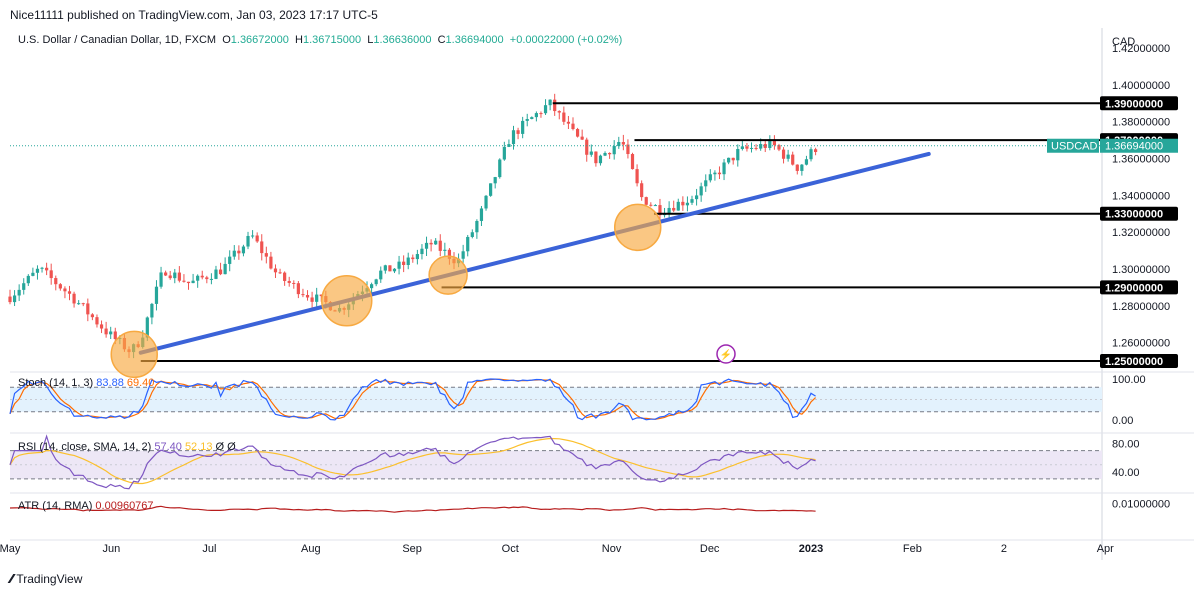 This screenshot has width=1194, height=597. What do you see at coordinates (46, 578) in the screenshot?
I see `footer-brand: ⁄⁄ TradingView` at bounding box center [46, 578].